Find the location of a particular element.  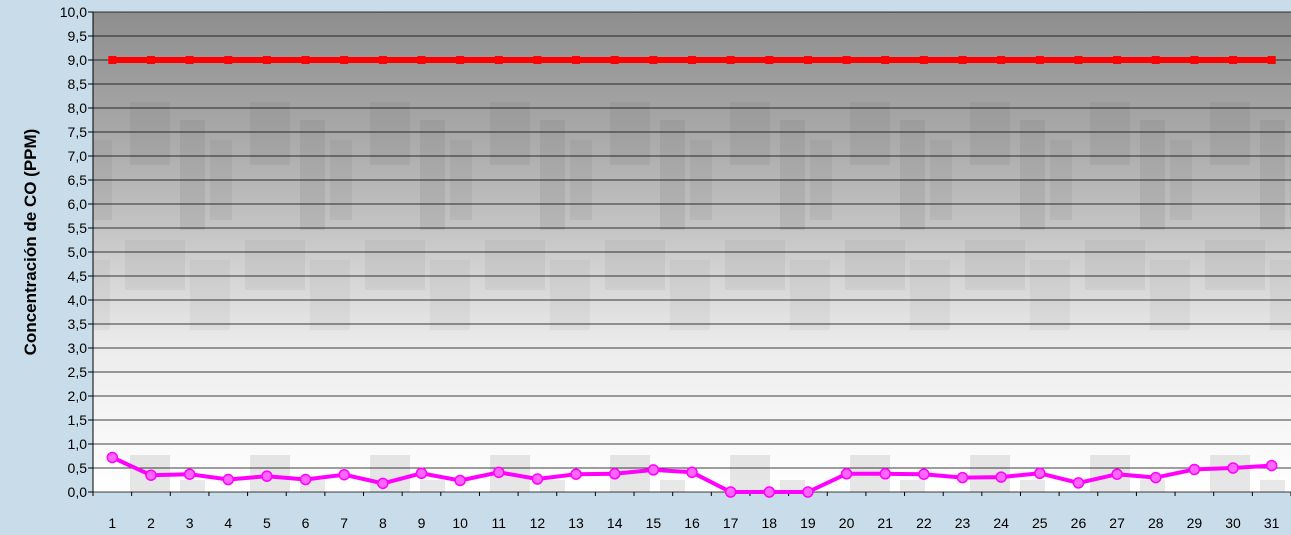

x-tick-label: 4 is located at coordinates (228, 523).